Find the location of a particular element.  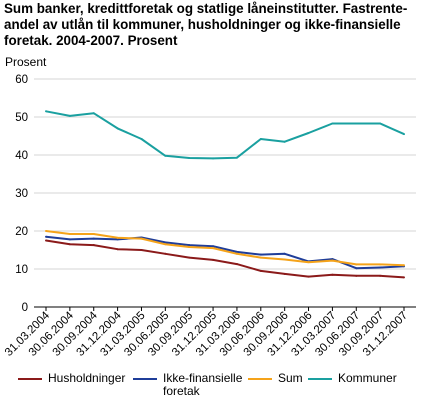

series-line-ikke-finansielle-foretak is located at coordinates (225, 252).